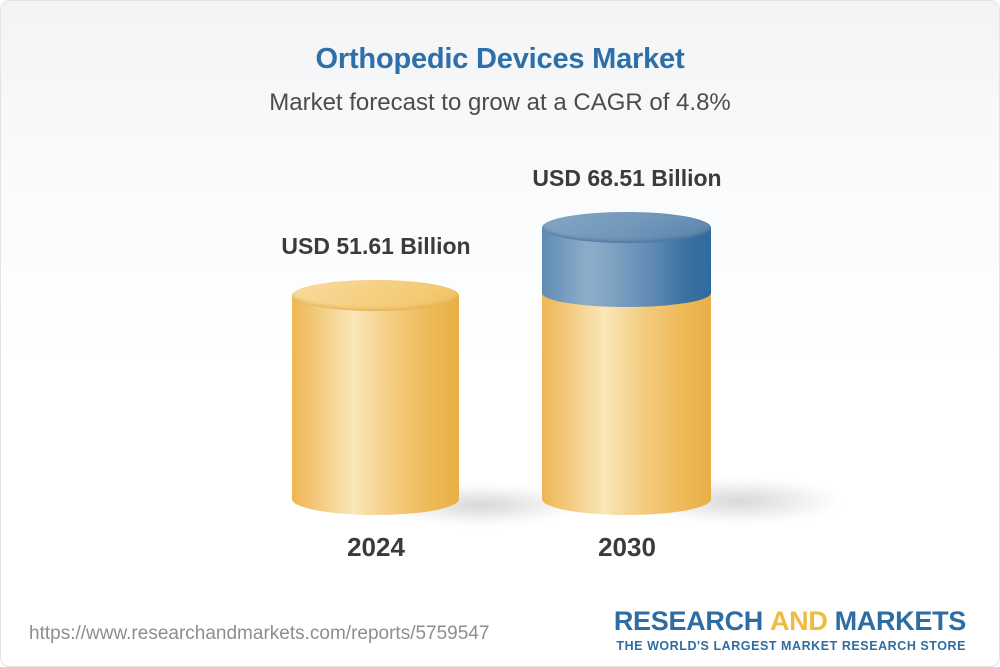 This screenshot has height=667, width=1000. Describe the element at coordinates (375, 405) in the screenshot. I see `bar-2024-body` at that location.